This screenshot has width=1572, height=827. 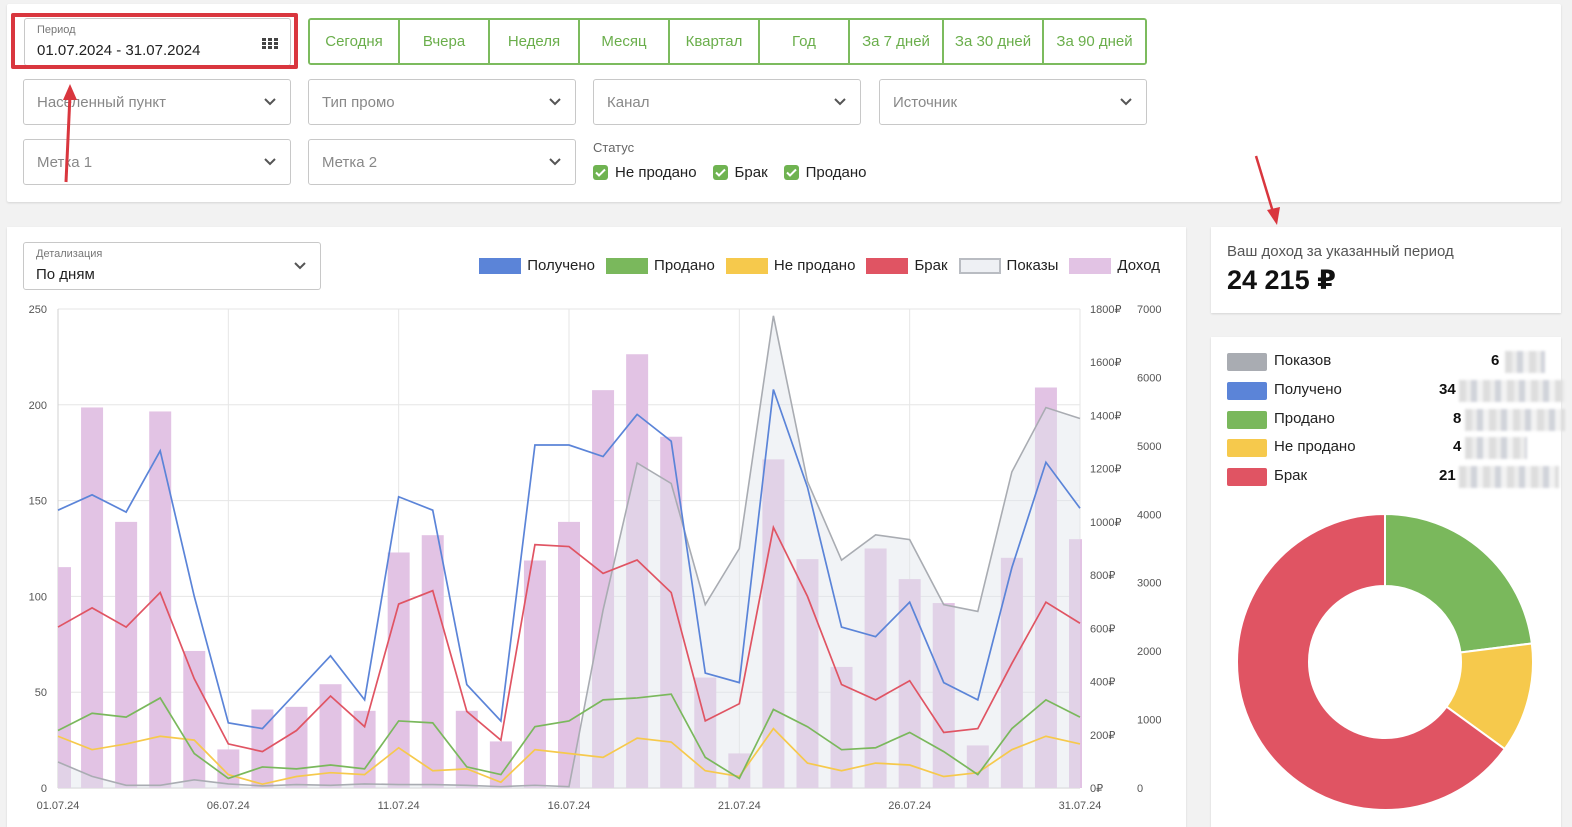 What do you see at coordinates (907, 265) in the screenshot?
I see `legend-item-defect: Брак` at bounding box center [907, 265].